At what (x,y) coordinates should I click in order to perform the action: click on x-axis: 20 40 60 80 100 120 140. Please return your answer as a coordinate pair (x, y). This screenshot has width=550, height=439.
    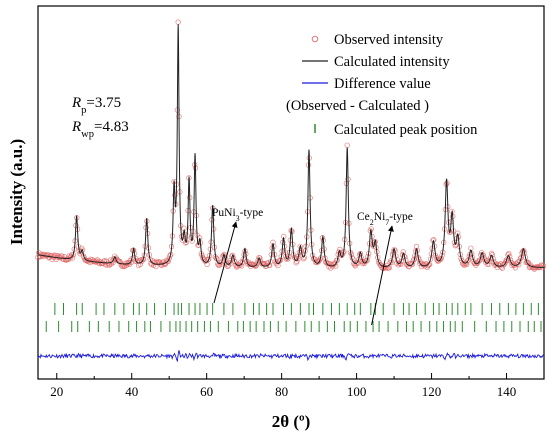
    Looking at the image, I should click on (297, 386).